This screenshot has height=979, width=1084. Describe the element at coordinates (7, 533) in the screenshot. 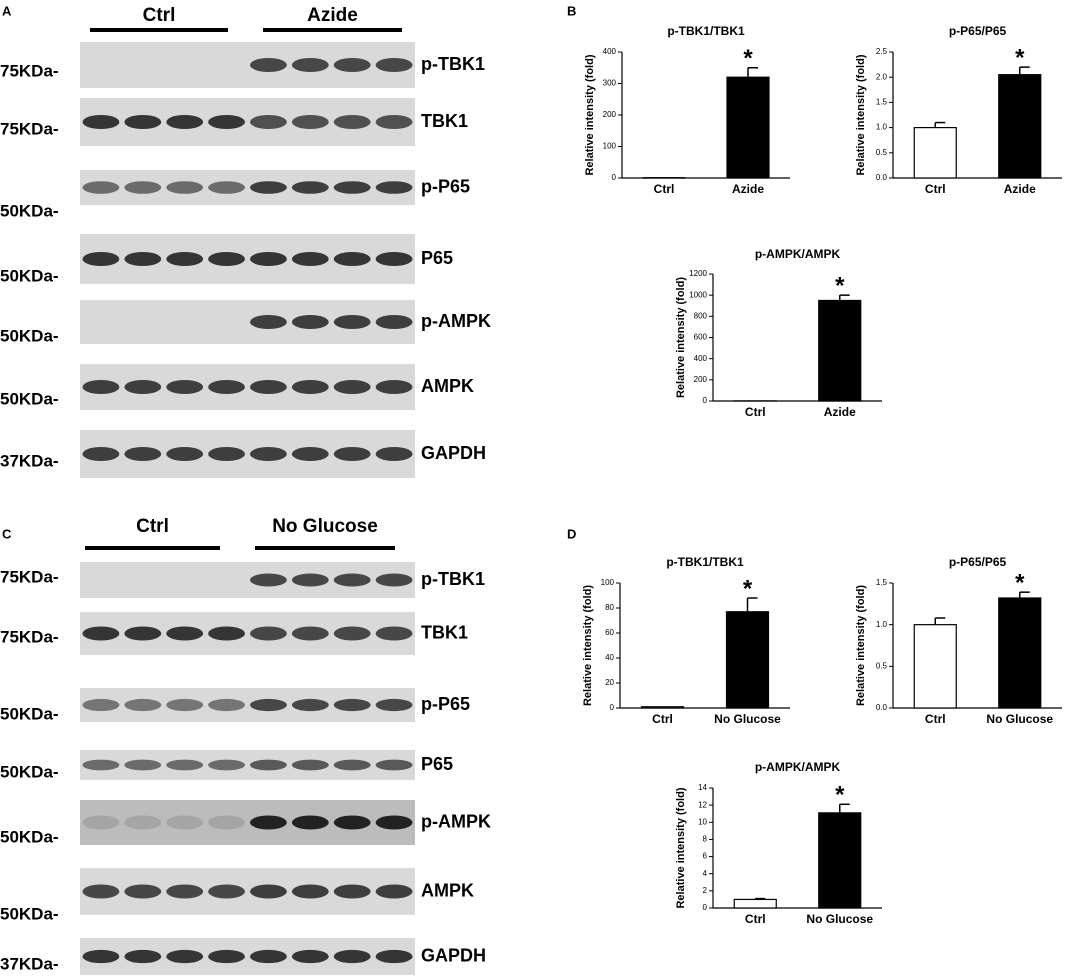

I see `panel-label: C` at that location.